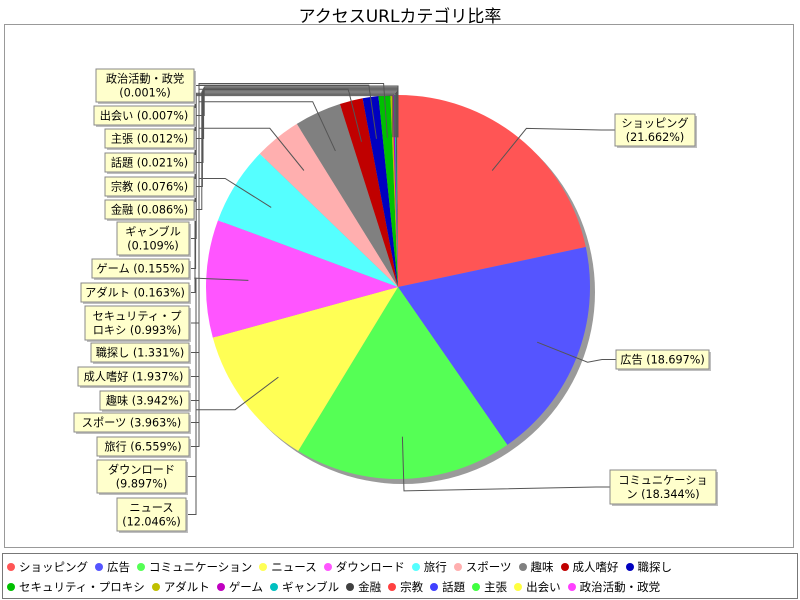 The width and height of the screenshot is (800, 600). I want to click on slice-label-text: ロキシ (0.993%), so click(137, 330).